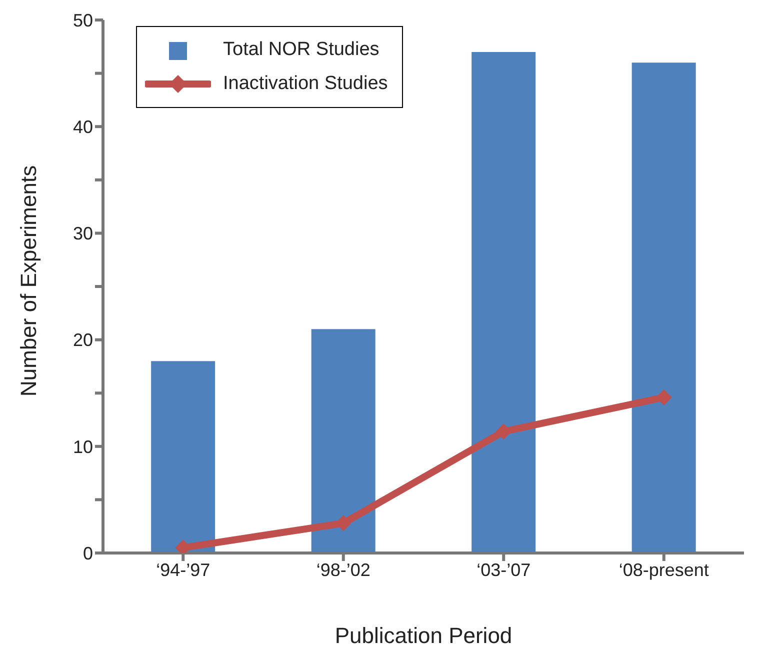 This screenshot has height=665, width=762. What do you see at coordinates (82, 126) in the screenshot?
I see `y-tick-label: 40` at bounding box center [82, 126].